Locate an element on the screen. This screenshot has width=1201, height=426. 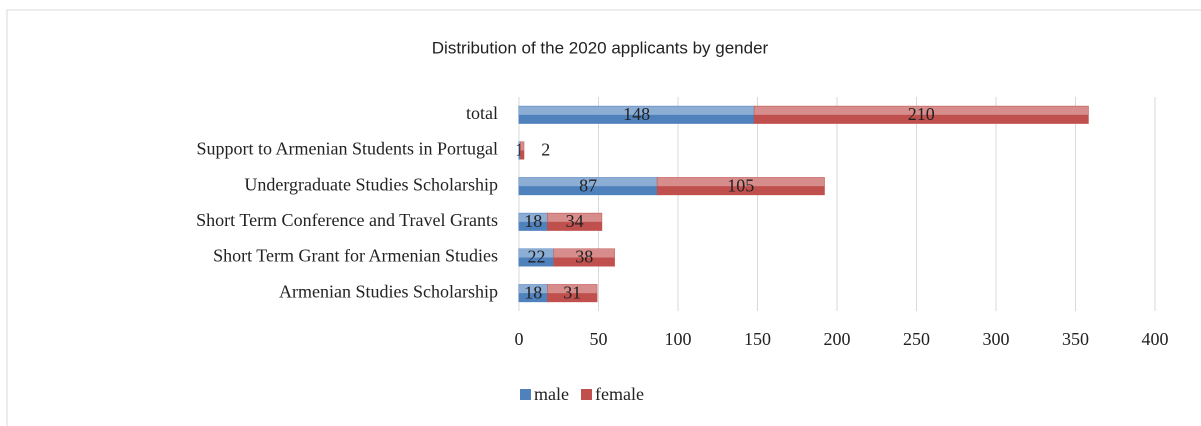
x-tick-label: 250 is located at coordinates (916, 339).